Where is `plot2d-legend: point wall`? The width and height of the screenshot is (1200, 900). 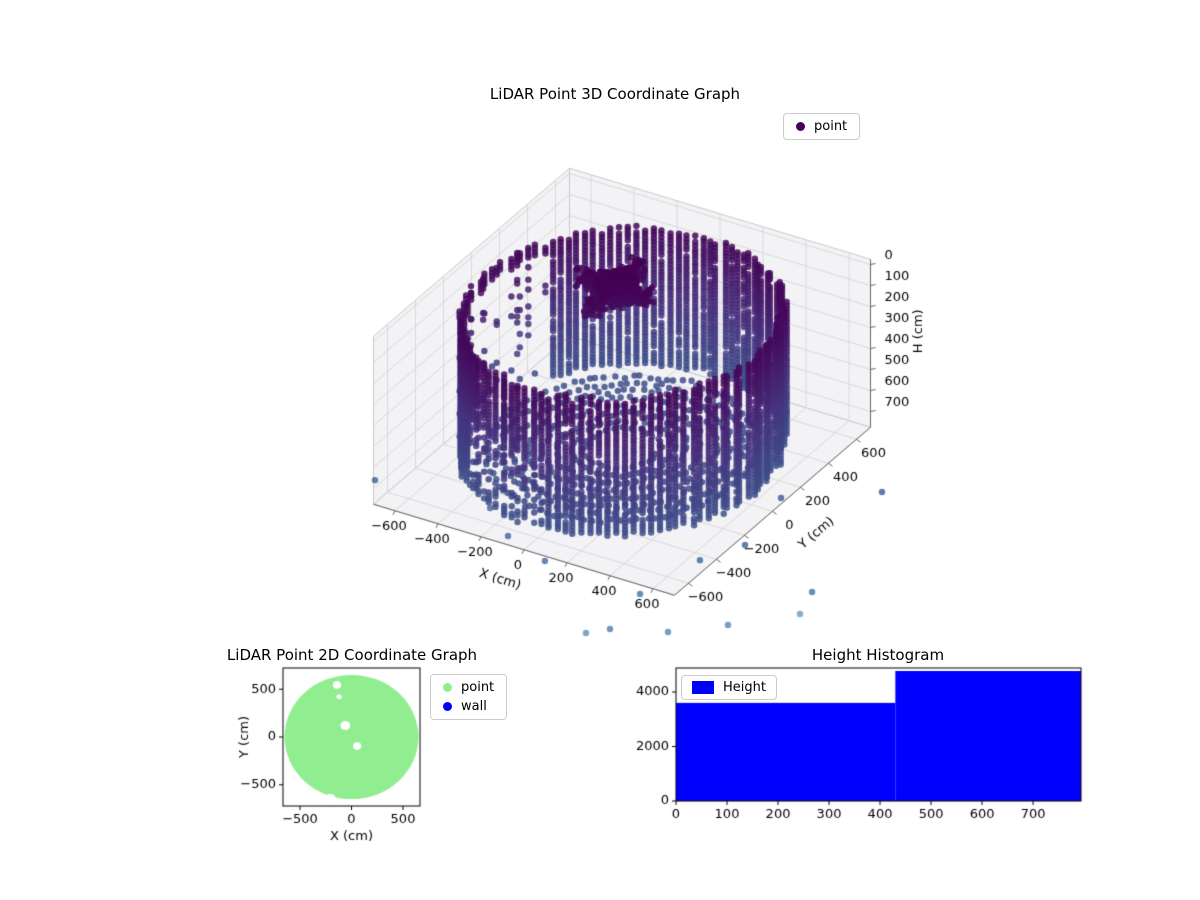
plot2d-legend: point wall is located at coordinates (469, 697).